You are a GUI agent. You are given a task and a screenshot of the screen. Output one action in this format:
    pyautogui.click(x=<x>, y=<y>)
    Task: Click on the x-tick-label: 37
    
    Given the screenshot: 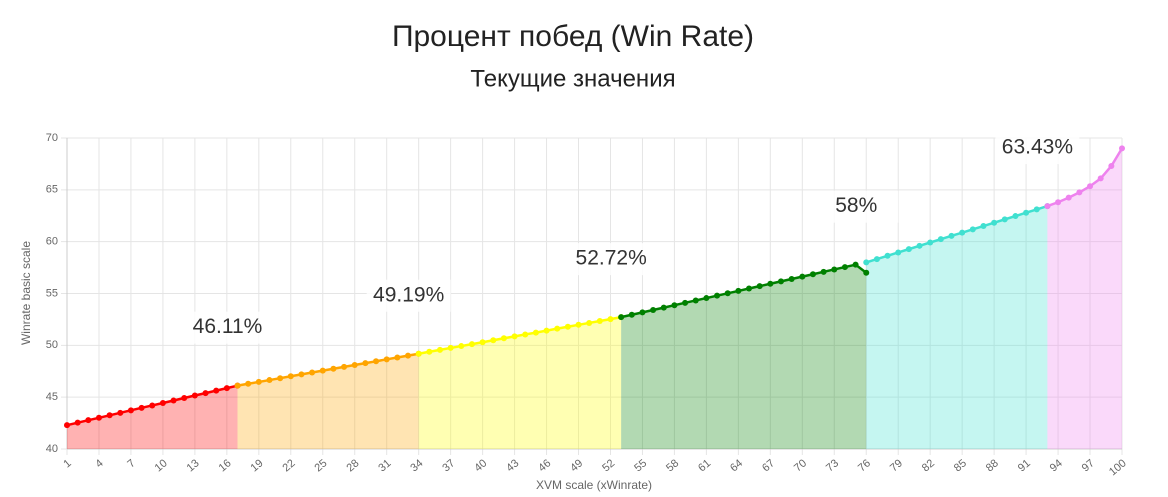 What is the action you would take?
    pyautogui.click(x=448, y=465)
    